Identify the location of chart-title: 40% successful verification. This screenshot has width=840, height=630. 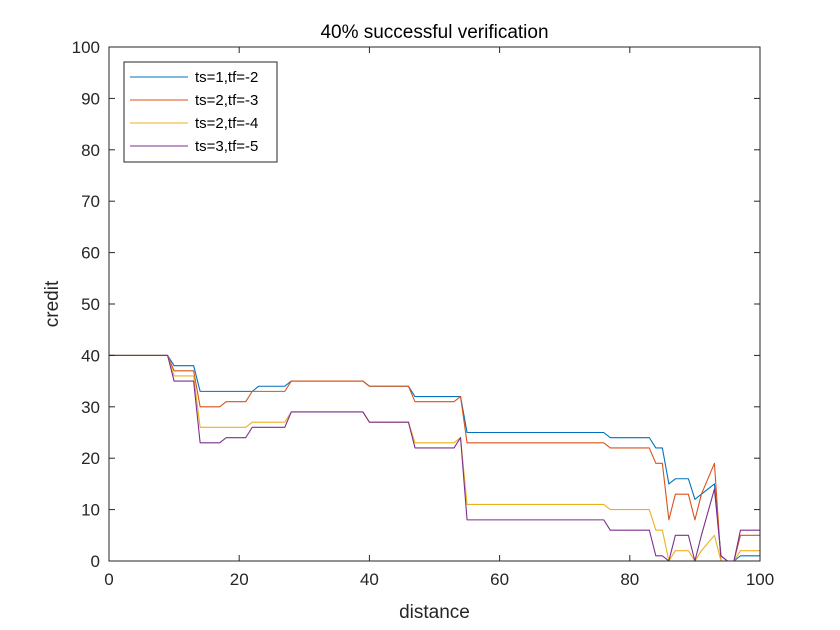
(434, 32).